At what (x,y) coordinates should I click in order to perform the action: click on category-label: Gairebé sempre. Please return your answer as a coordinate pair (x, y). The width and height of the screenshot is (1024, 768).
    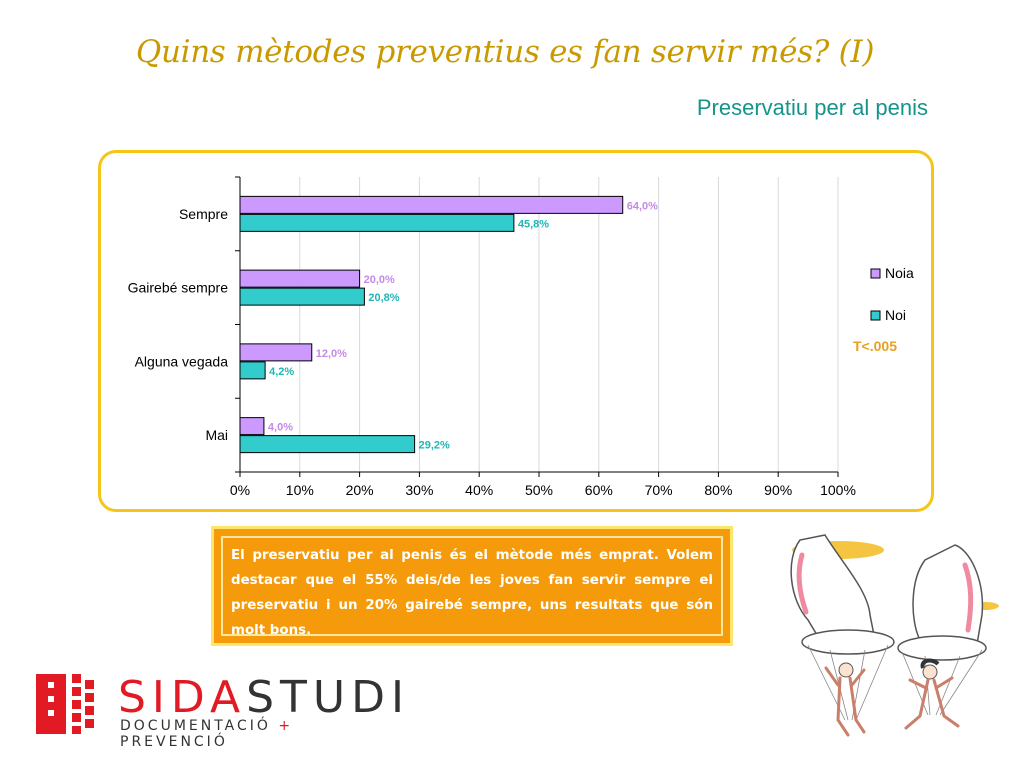
    Looking at the image, I should click on (178, 288).